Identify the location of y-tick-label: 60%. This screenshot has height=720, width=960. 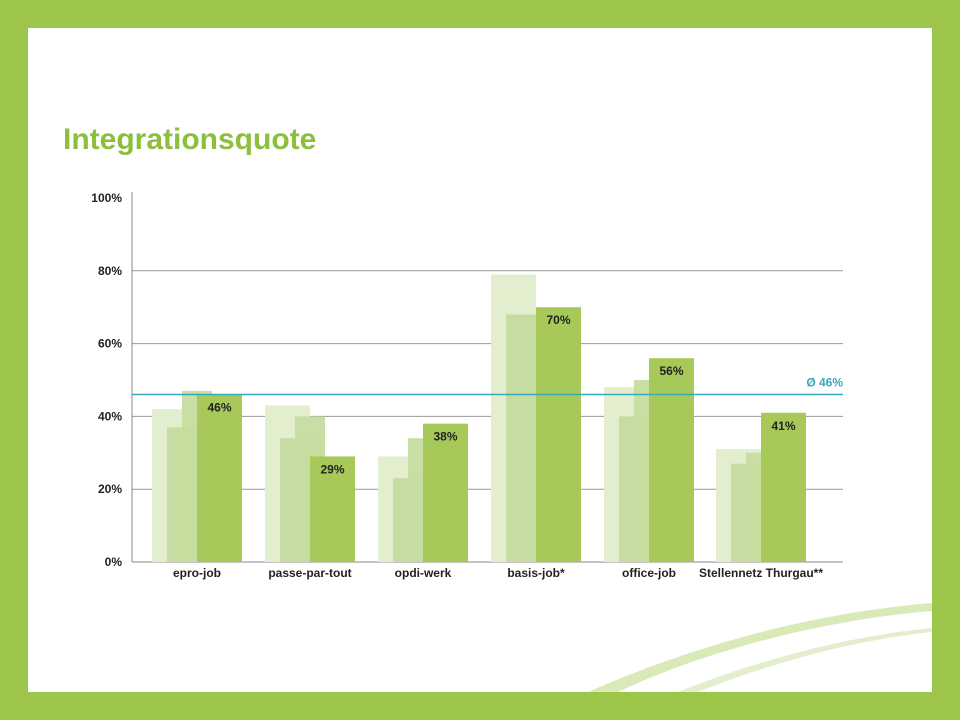
(110, 344).